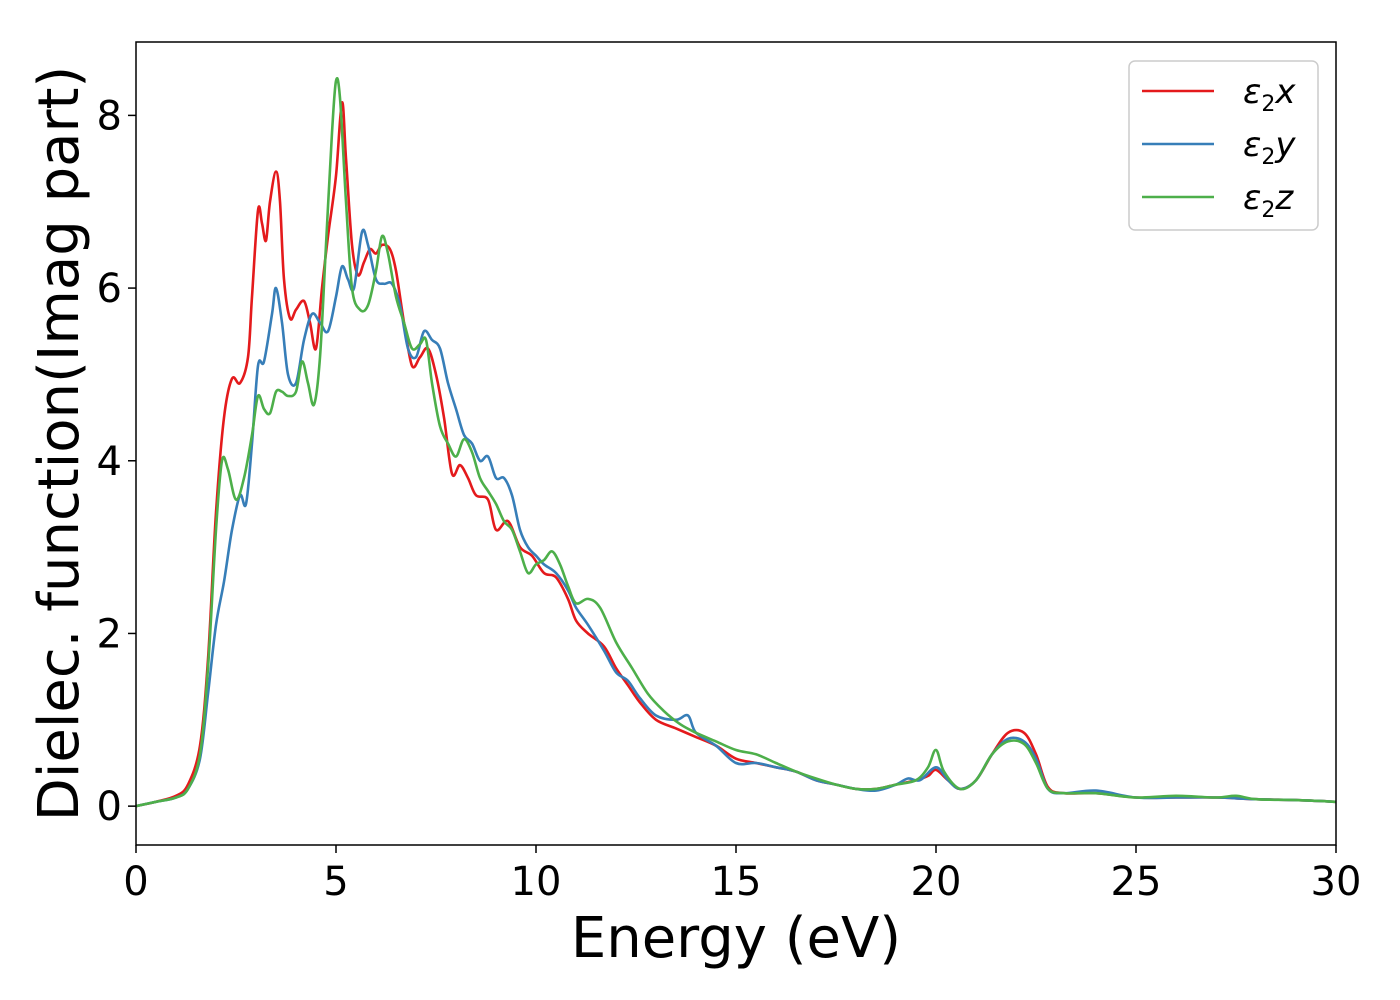 This screenshot has width=1400, height=1000. What do you see at coordinates (335, 882) in the screenshot?
I see `x-tick-label: 5` at bounding box center [335, 882].